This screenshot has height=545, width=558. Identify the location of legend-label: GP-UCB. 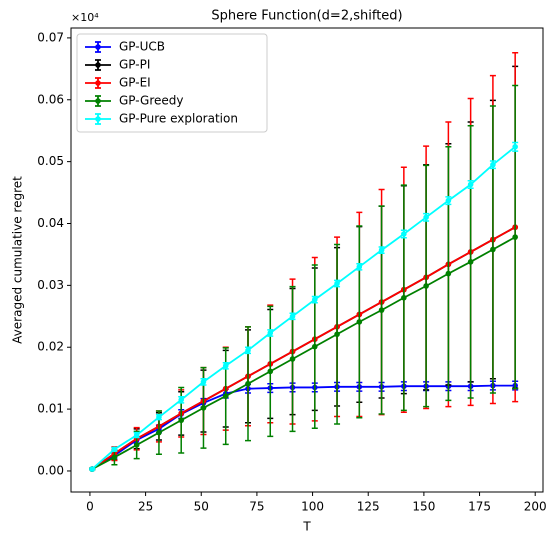
(142, 47).